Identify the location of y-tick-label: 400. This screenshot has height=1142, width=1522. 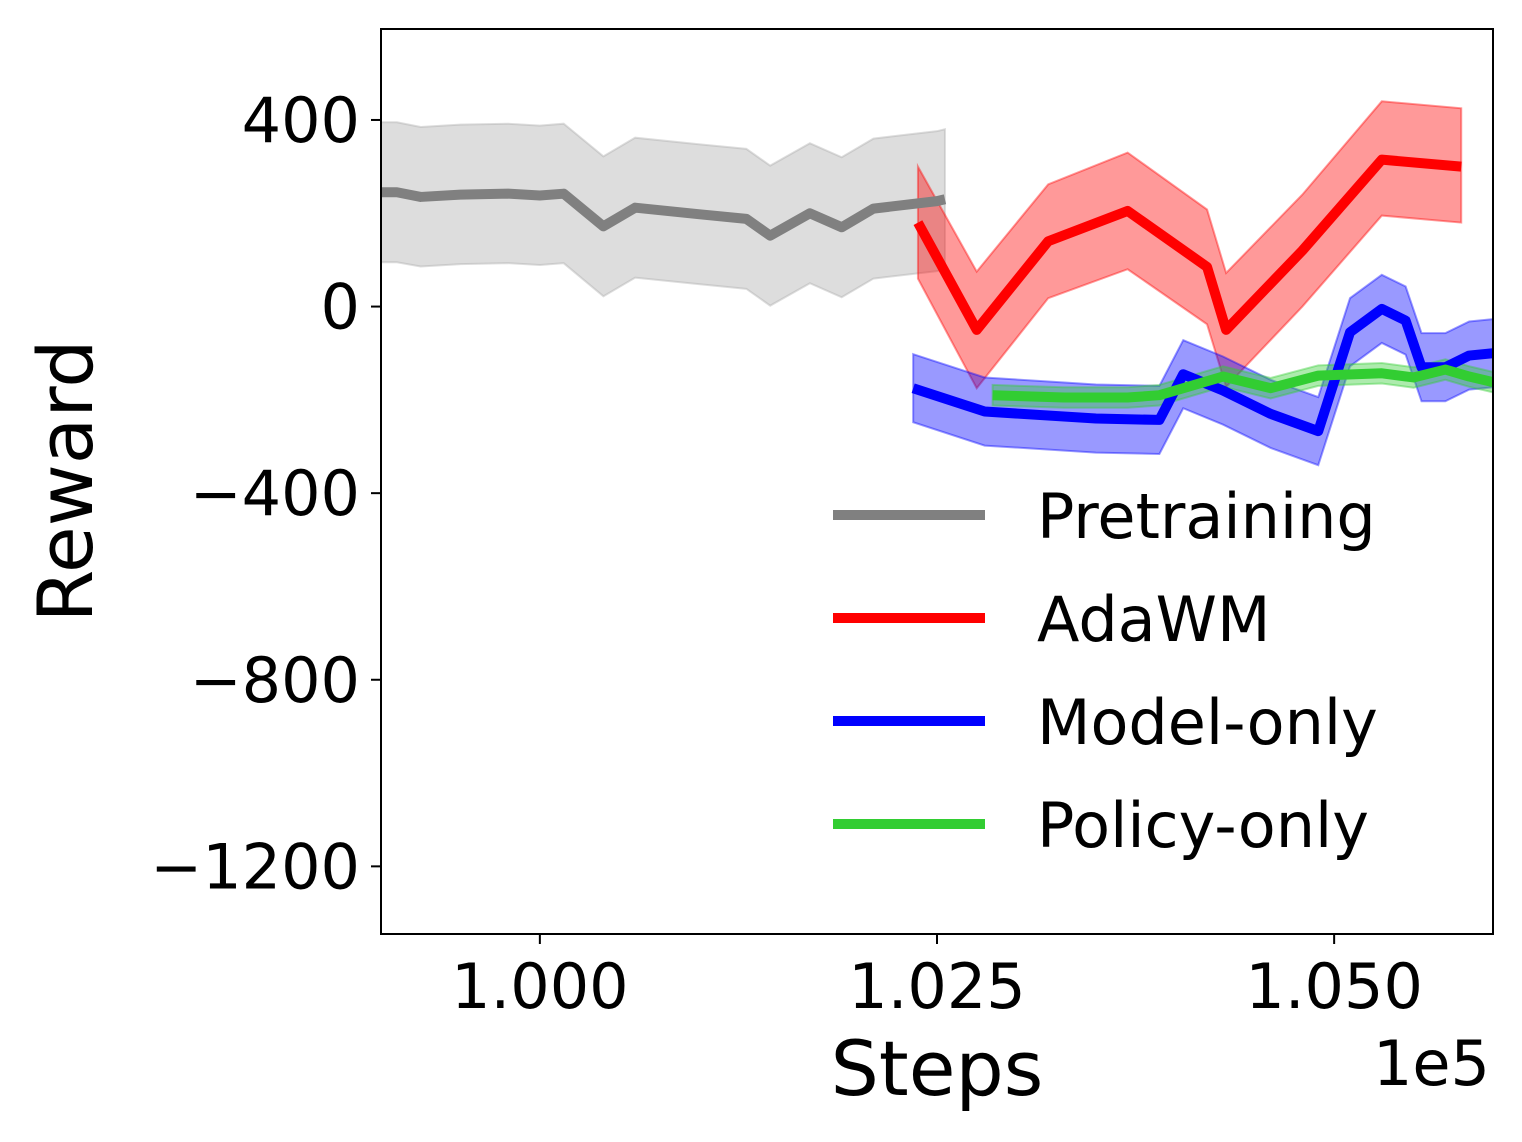
(301, 120).